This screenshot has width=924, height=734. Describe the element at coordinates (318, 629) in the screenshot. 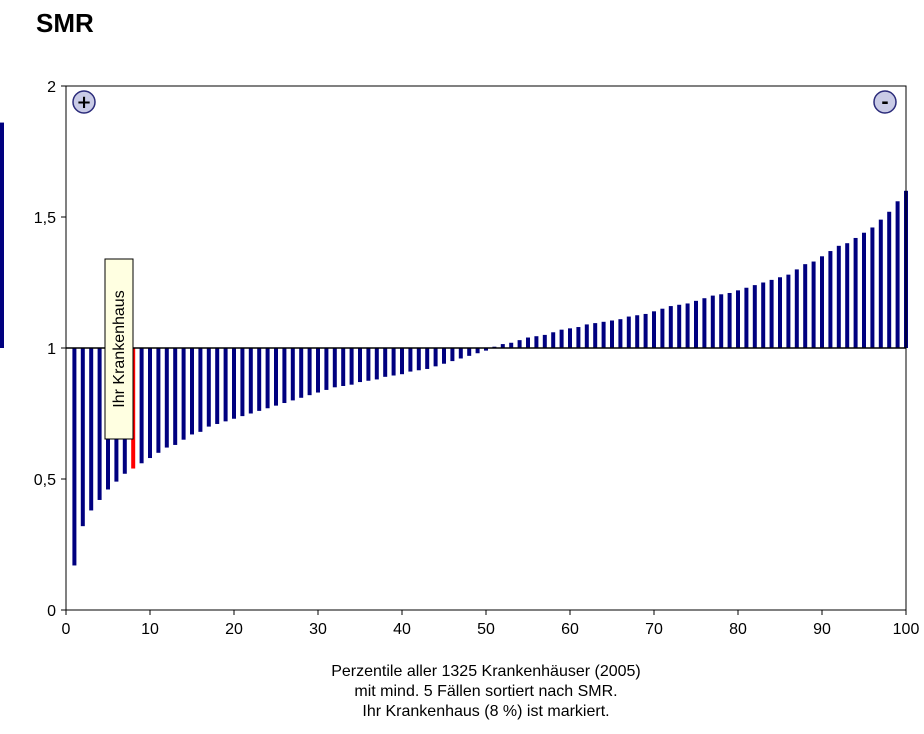

I see `x-tick-label: 30` at that location.